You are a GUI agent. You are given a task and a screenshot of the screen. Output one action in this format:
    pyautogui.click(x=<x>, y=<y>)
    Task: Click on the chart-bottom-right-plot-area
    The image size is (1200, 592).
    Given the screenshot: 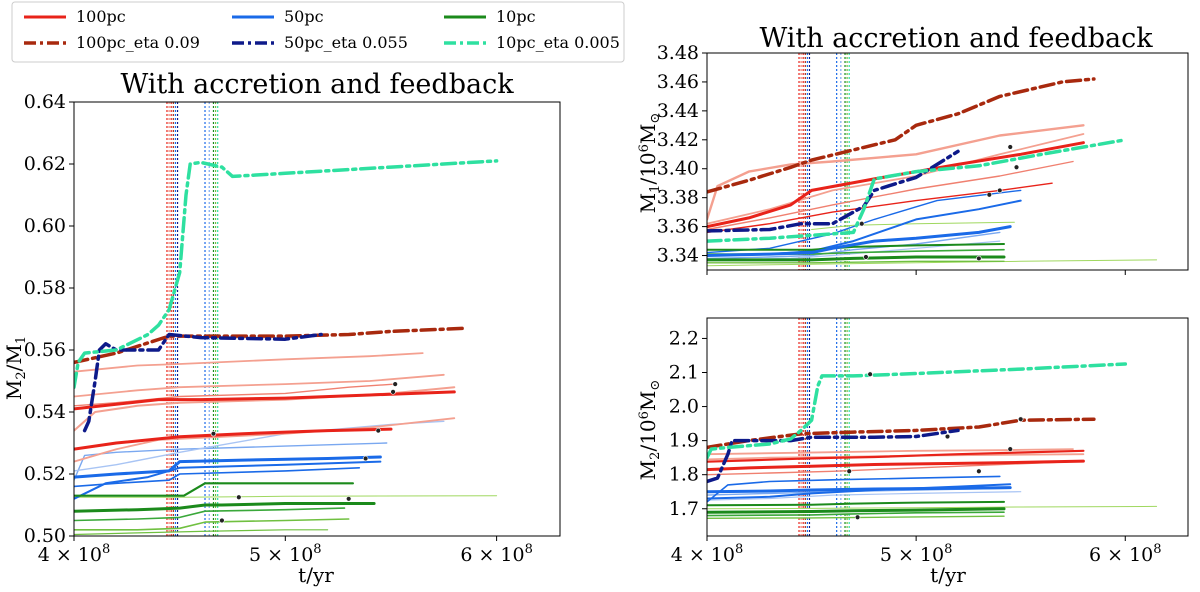 What is the action you would take?
    pyautogui.click(x=932, y=427)
    